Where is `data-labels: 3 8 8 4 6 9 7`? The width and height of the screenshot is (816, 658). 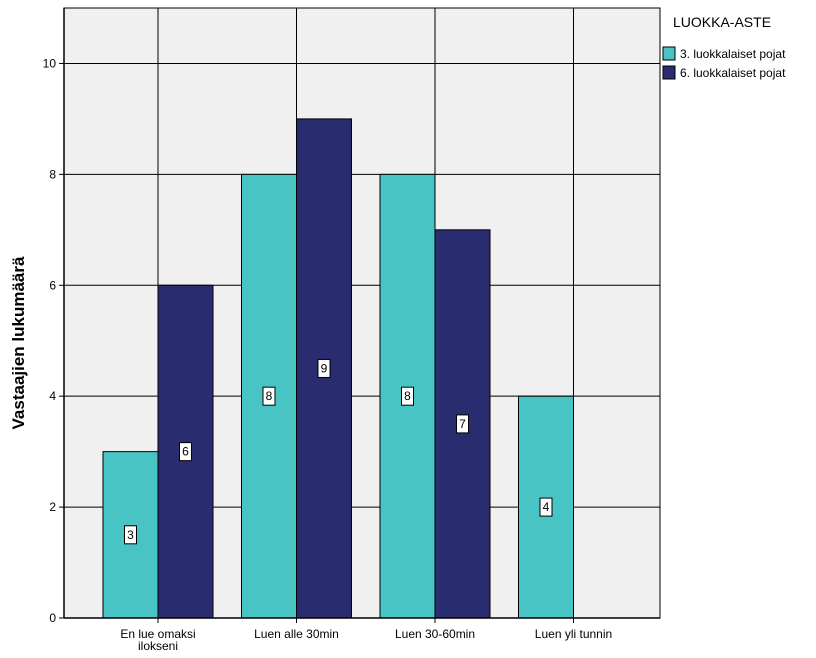
data-labels: 3 8 8 4 6 9 7 is located at coordinates (338, 451).